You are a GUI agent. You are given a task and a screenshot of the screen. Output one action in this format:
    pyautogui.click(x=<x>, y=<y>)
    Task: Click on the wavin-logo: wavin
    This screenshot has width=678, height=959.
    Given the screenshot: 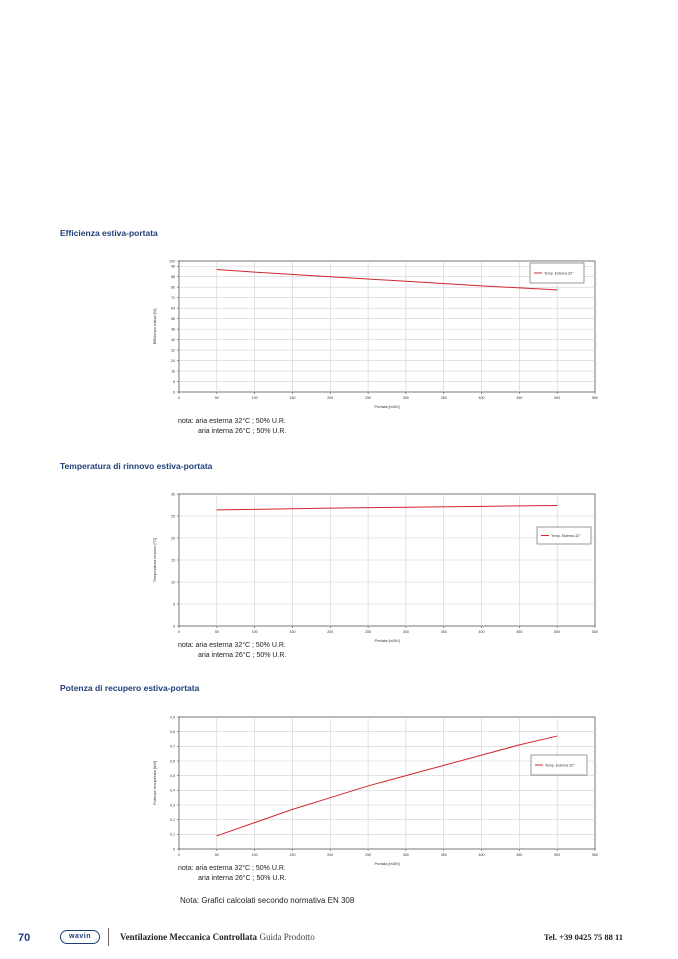 What is the action you would take?
    pyautogui.click(x=80, y=937)
    